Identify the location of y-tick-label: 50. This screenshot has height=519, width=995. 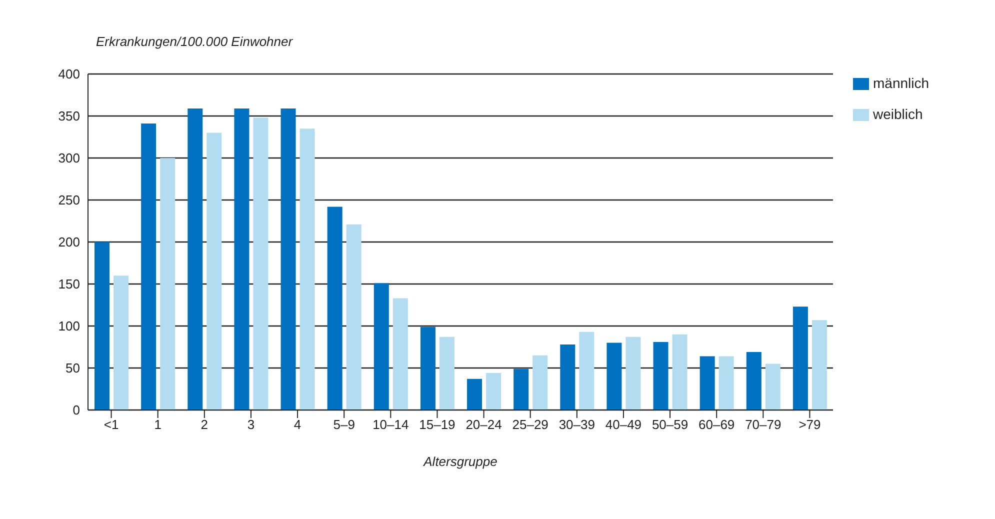
(73, 368).